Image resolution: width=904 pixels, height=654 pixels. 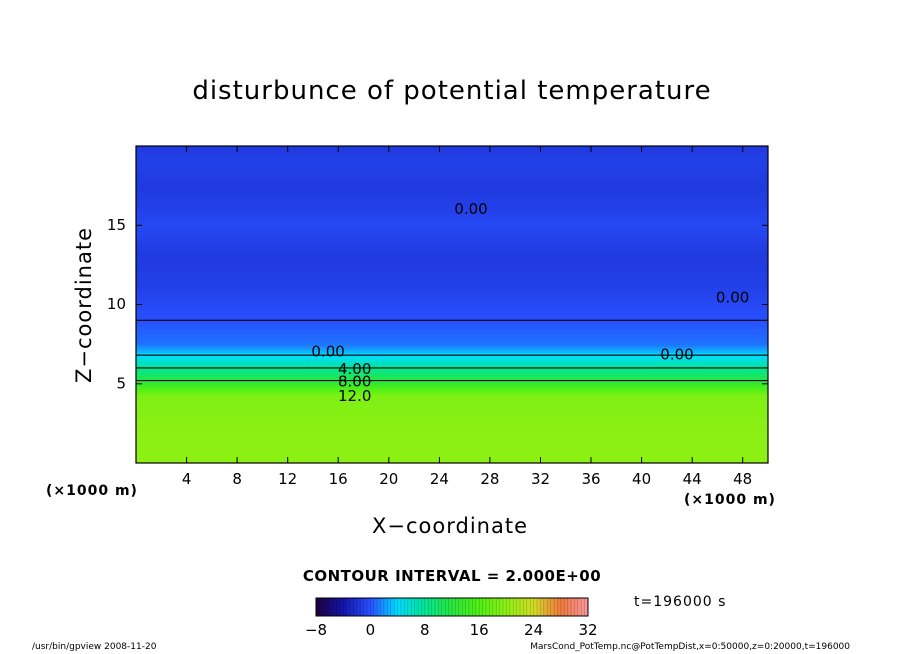 I want to click on y-axis-label: Z−coordinate, so click(x=84, y=305).